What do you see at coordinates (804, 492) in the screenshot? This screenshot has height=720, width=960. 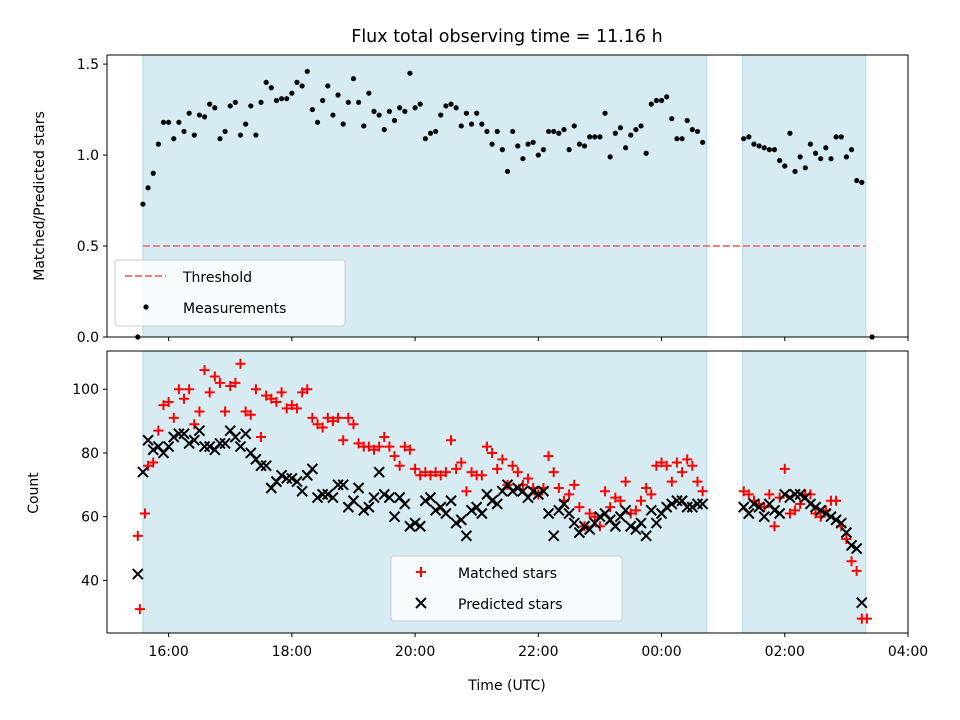 I see `shaded-observing-window` at bounding box center [804, 492].